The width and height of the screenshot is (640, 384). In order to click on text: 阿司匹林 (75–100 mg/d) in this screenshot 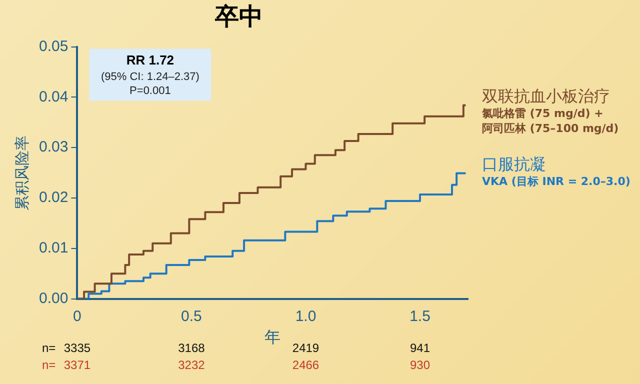, I will do `click(550, 129)`.